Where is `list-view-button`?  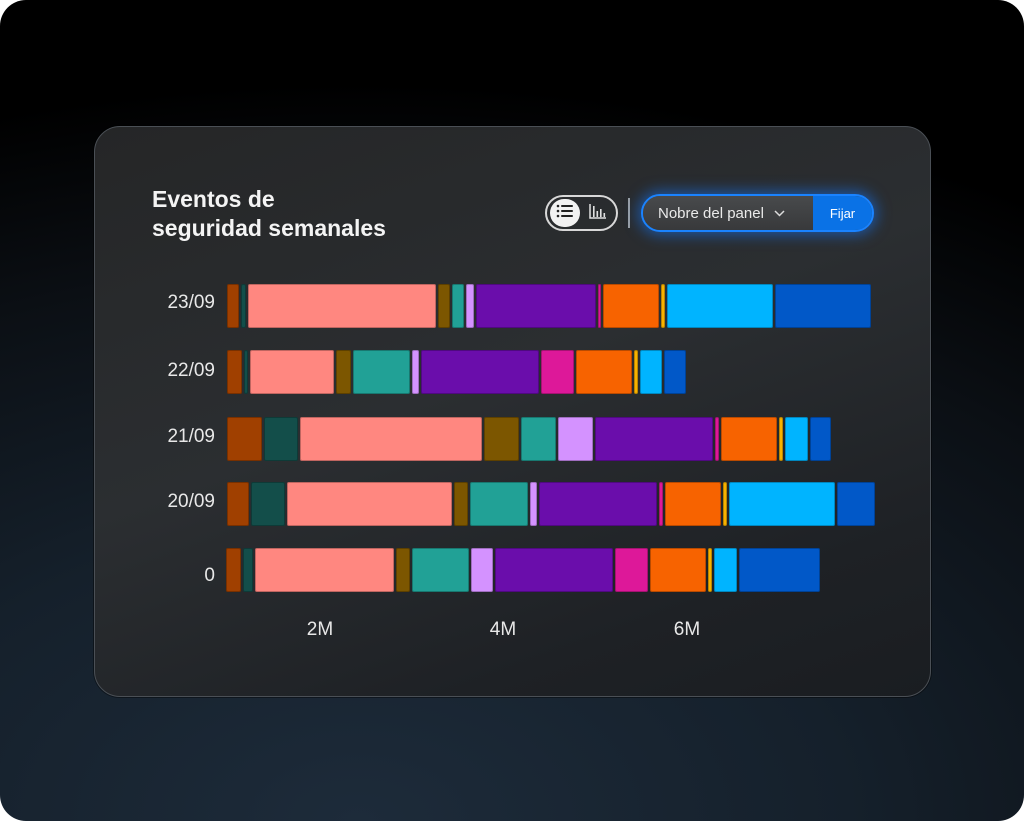
list-view-button is located at coordinates (565, 213).